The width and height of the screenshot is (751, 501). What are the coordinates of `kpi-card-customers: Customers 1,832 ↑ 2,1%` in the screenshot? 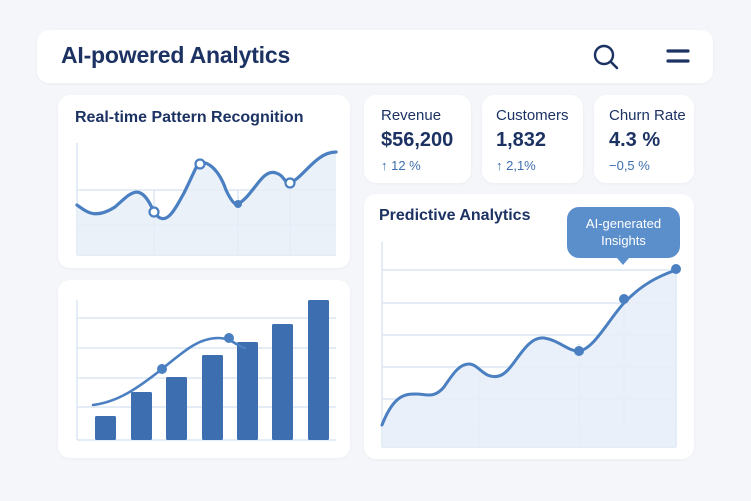 It's located at (532, 139).